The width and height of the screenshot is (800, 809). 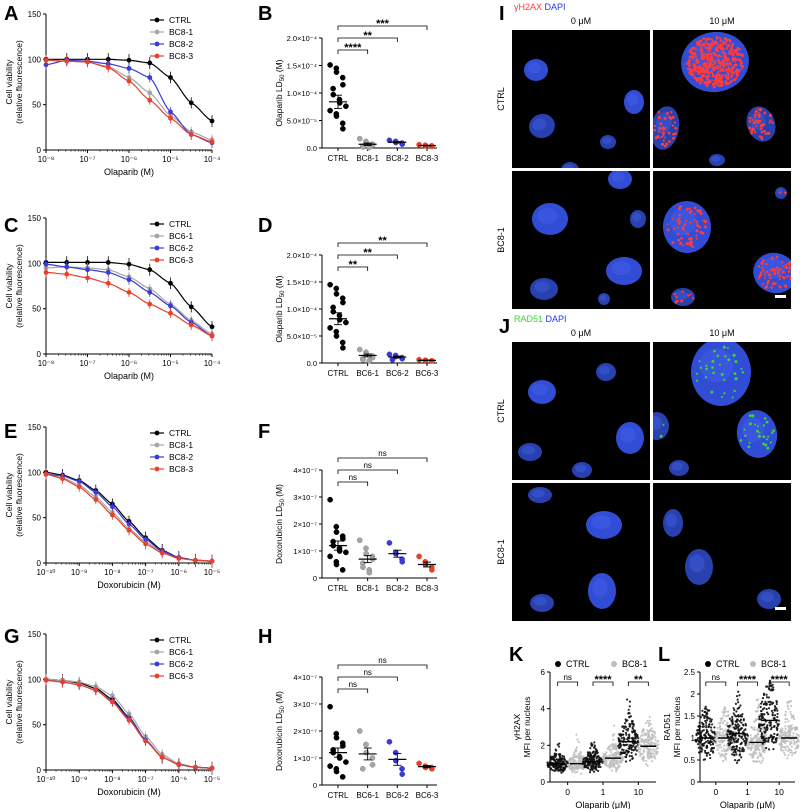 What do you see at coordinates (280, 92) in the screenshot?
I see `y-axis-label: Olaparib LD50 (M)` at bounding box center [280, 92].